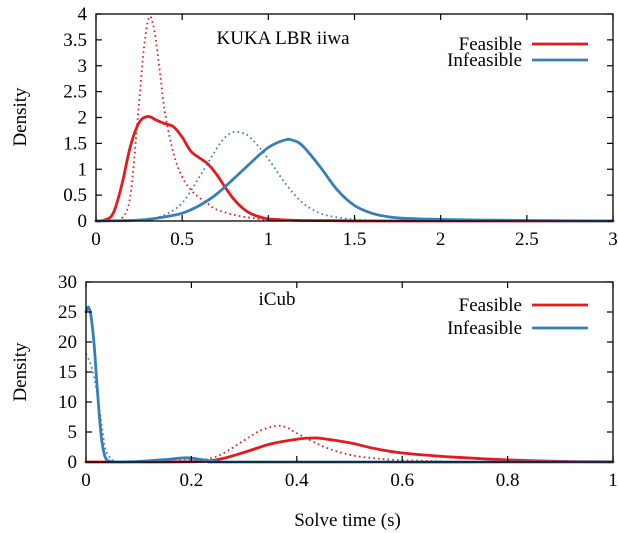 Image resolution: width=618 pixels, height=533 pixels. Describe the element at coordinates (73, 432) in the screenshot. I see `y-tick-label: 5` at that location.